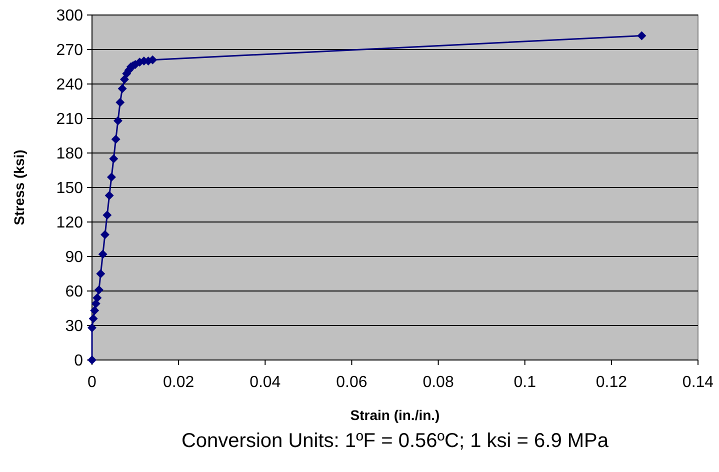  Describe the element at coordinates (265, 382) in the screenshot. I see `x-tick-label: 0.04` at that location.